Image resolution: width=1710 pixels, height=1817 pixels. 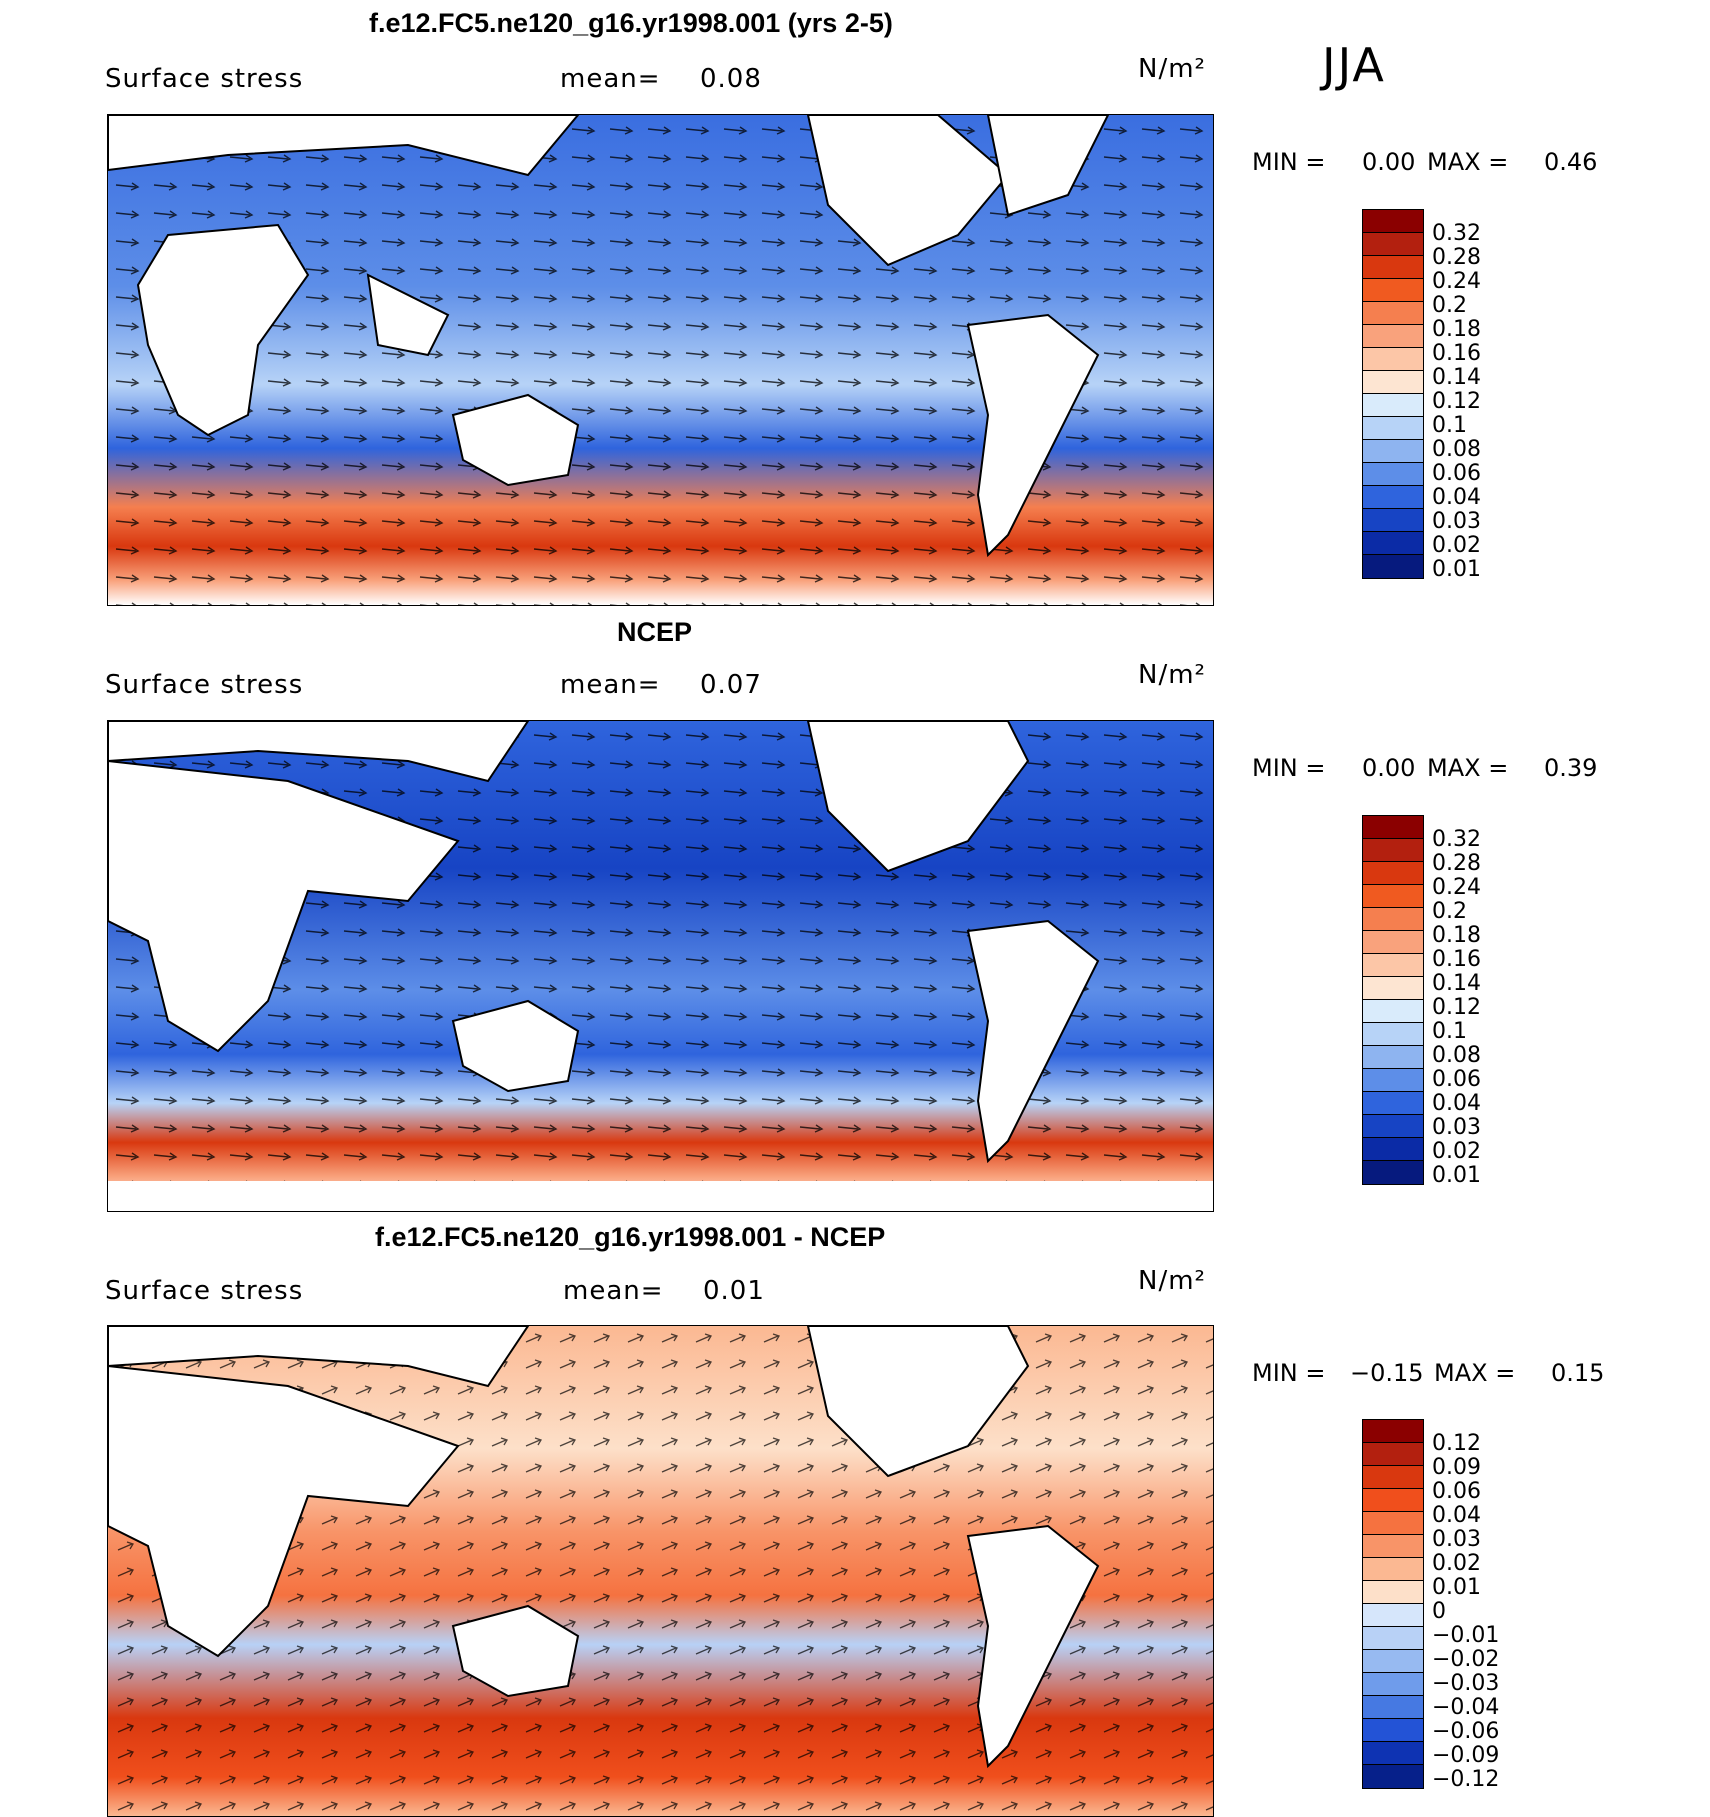 I want to click on panel1-tick: 0.2, so click(x=1449, y=305).